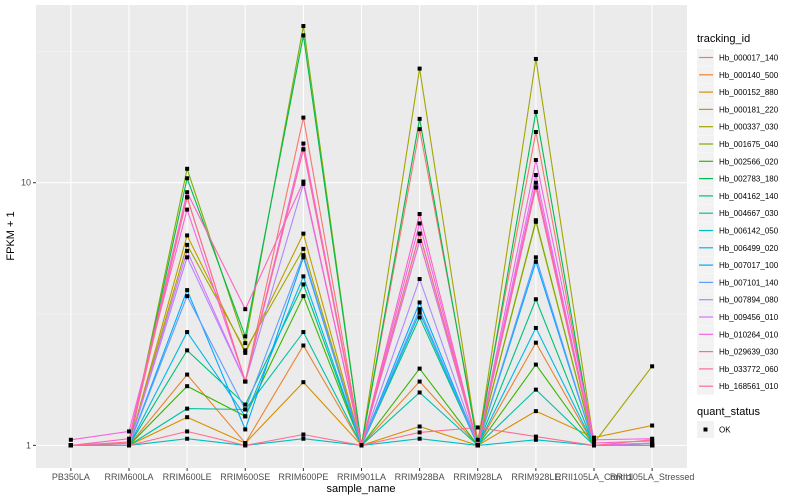 The width and height of the screenshot is (800, 500). I want to click on legend-item: Hb_007017_100, so click(738, 265).